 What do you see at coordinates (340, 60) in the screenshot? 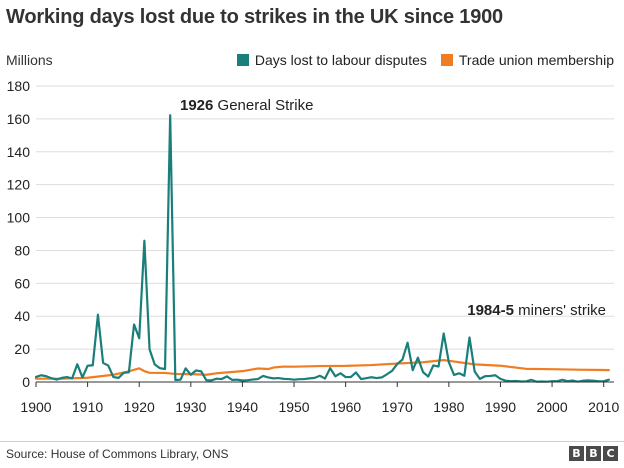
I see `legend-label-days-lost: Days lost to labour disputes` at bounding box center [340, 60].